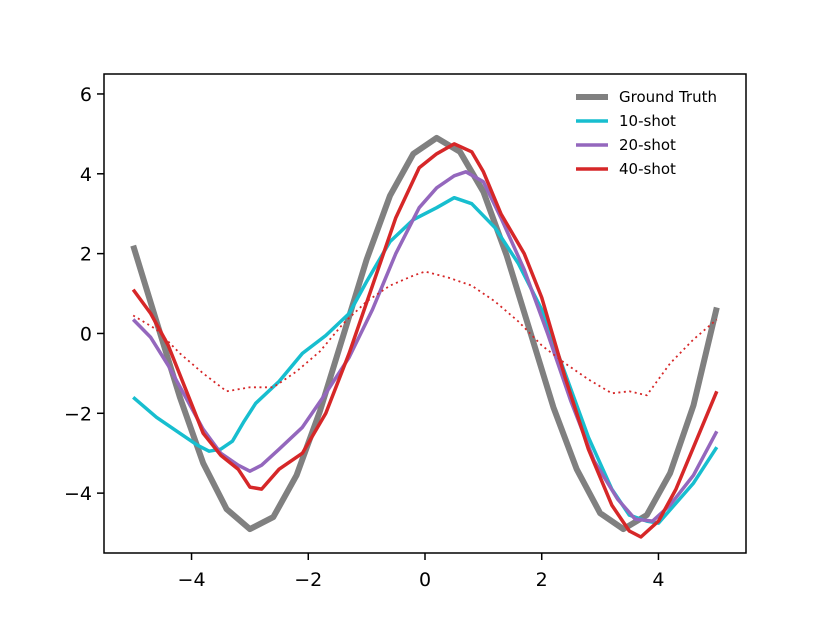 The width and height of the screenshot is (830, 622). I want to click on y-tick-label: 0, so click(86, 334).